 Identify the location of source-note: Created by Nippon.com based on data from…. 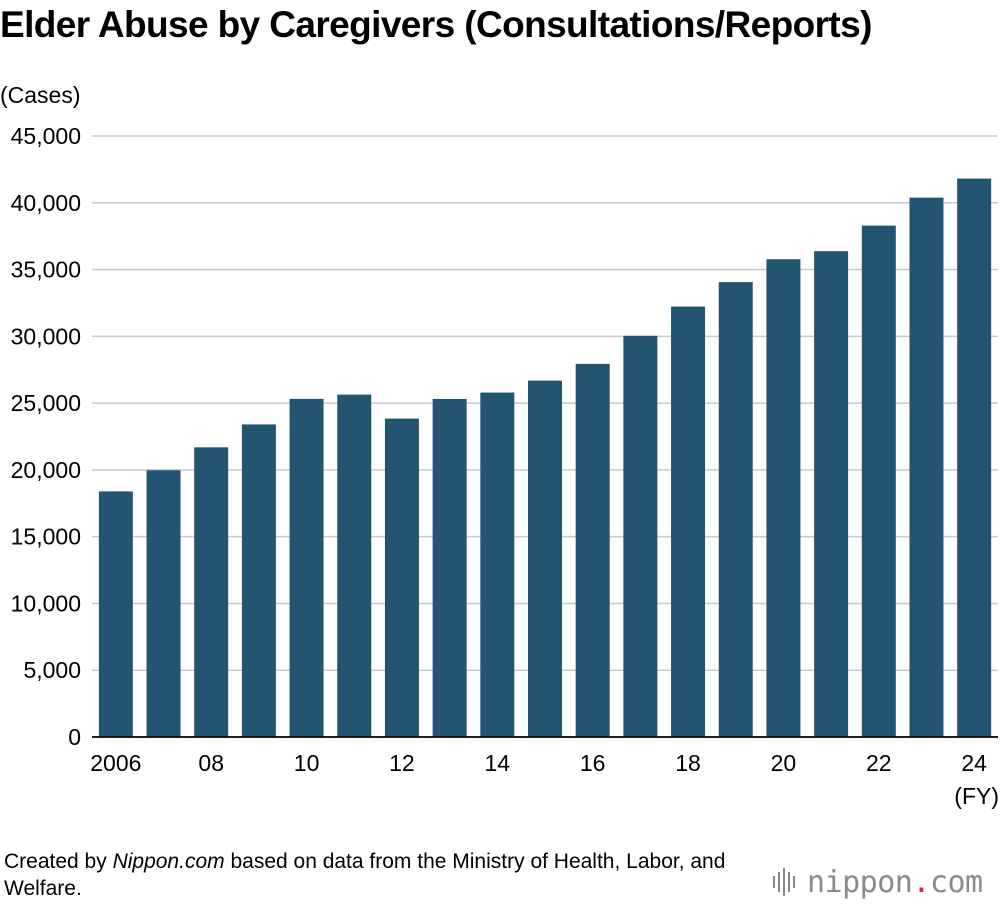
(384, 875).